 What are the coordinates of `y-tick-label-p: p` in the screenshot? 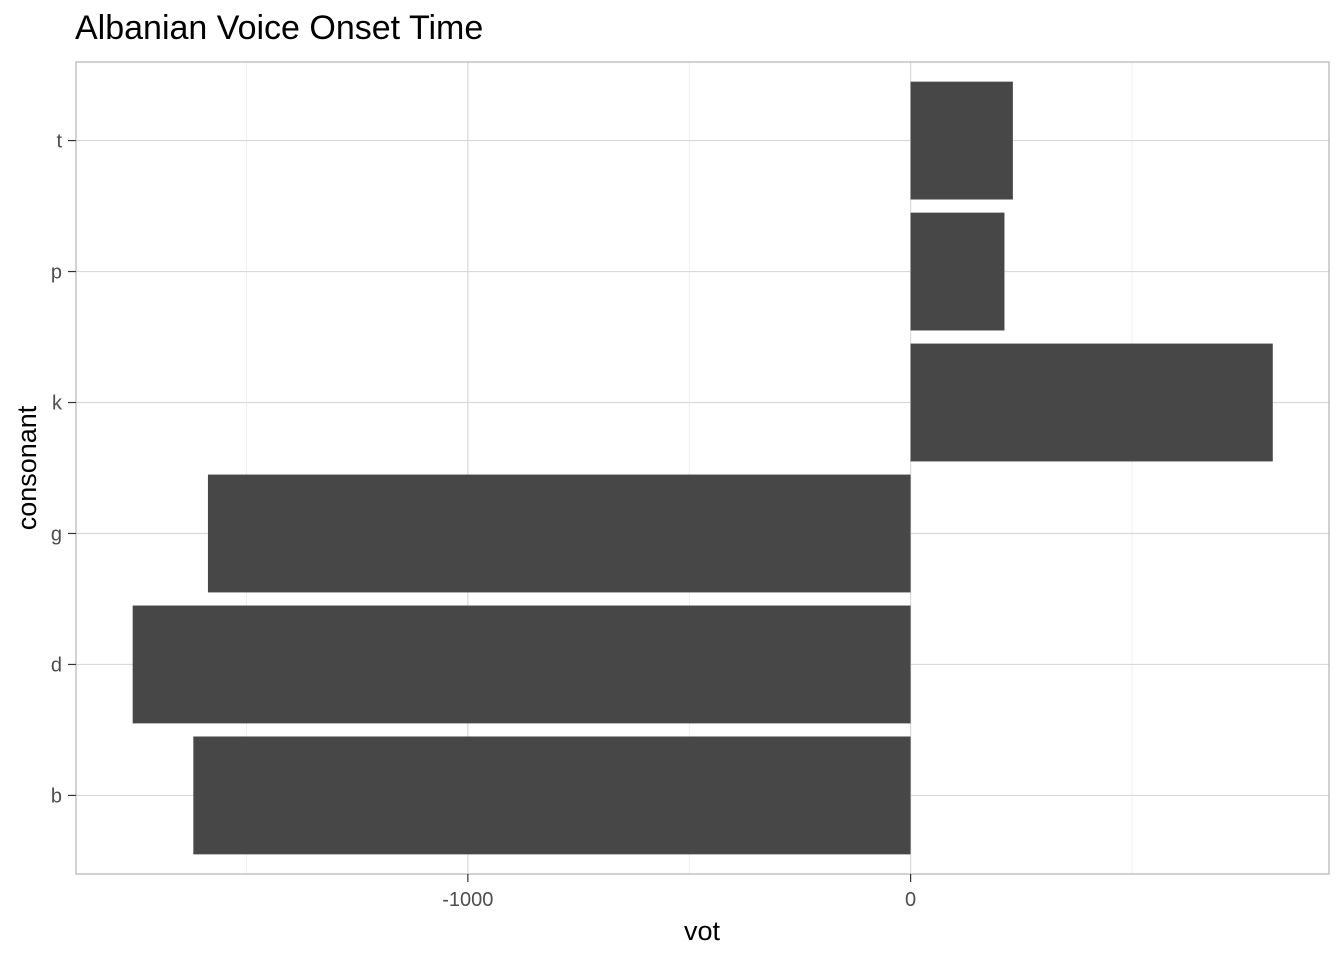 It's located at (56, 273).